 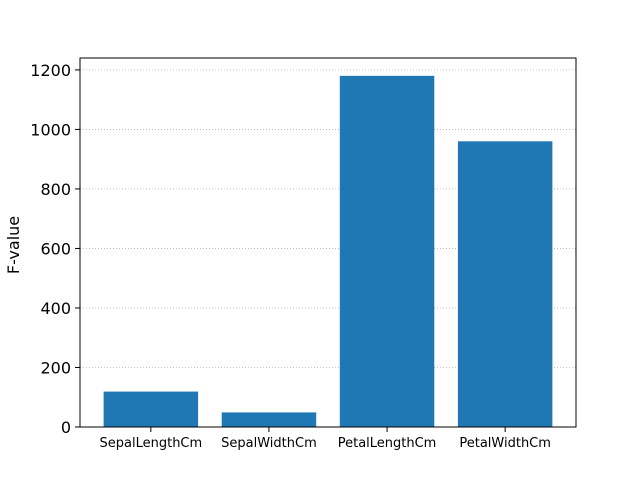 I want to click on y-ticks: 0 200 400 600 800 1000 1200, so click(x=55, y=249).